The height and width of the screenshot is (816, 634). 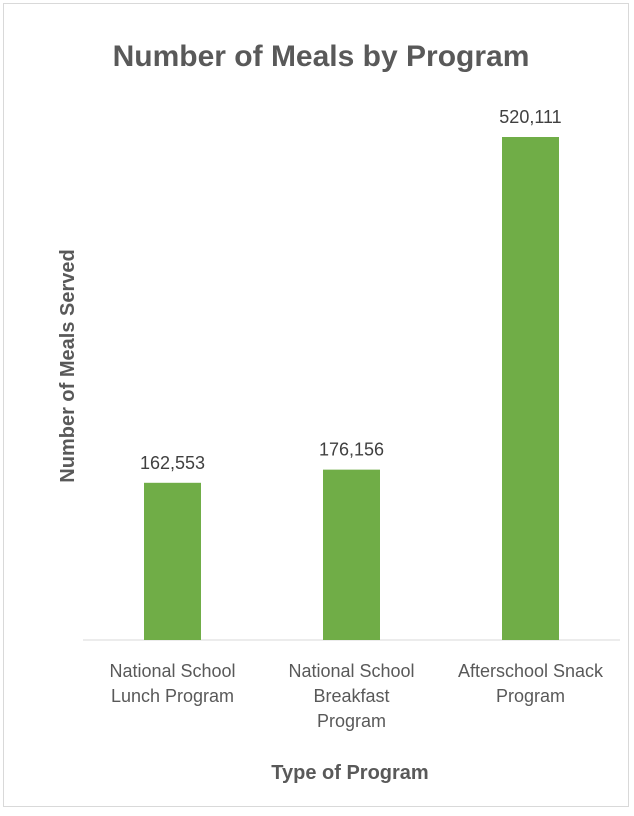 I want to click on data-label-3: 520,111, so click(x=530, y=117).